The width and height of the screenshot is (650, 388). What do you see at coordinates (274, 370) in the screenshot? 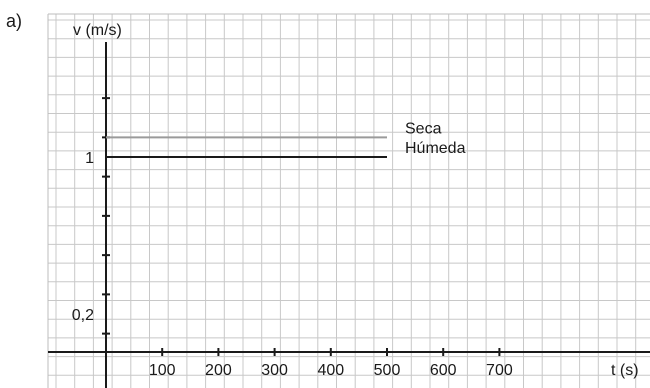
I see `x-tick-label: 300` at bounding box center [274, 370].